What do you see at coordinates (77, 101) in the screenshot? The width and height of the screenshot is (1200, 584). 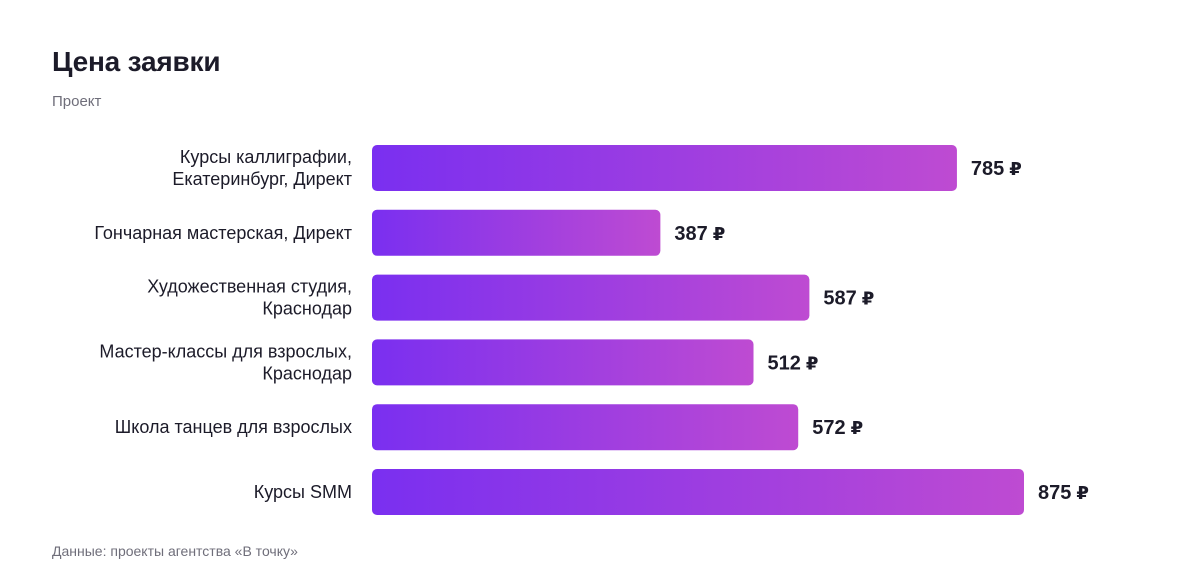 I see `chart-subtitle: Проект` at bounding box center [77, 101].